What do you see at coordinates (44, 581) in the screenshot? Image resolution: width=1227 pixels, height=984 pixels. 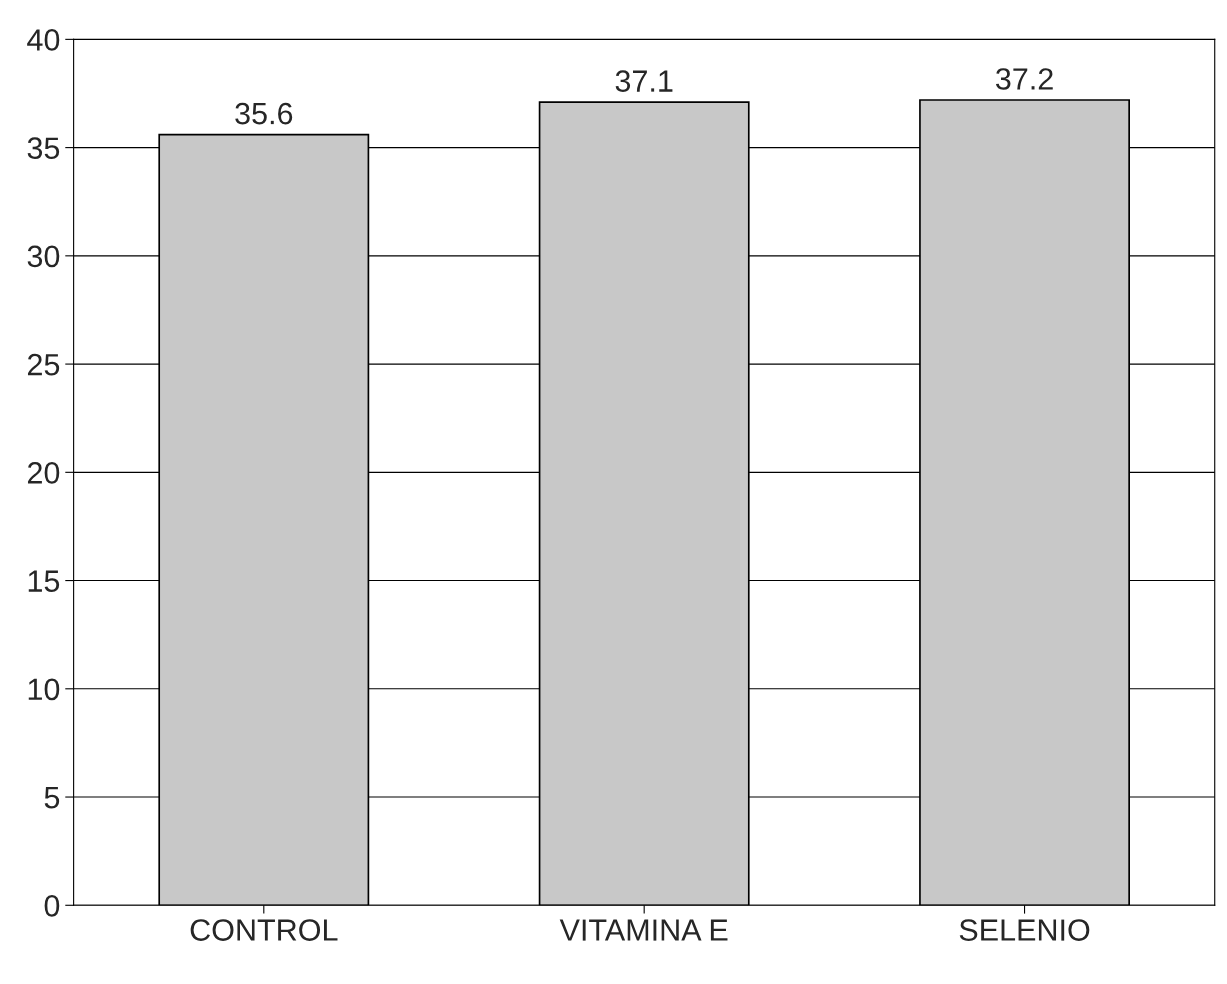 I see `y-tick-label: 15` at bounding box center [44, 581].